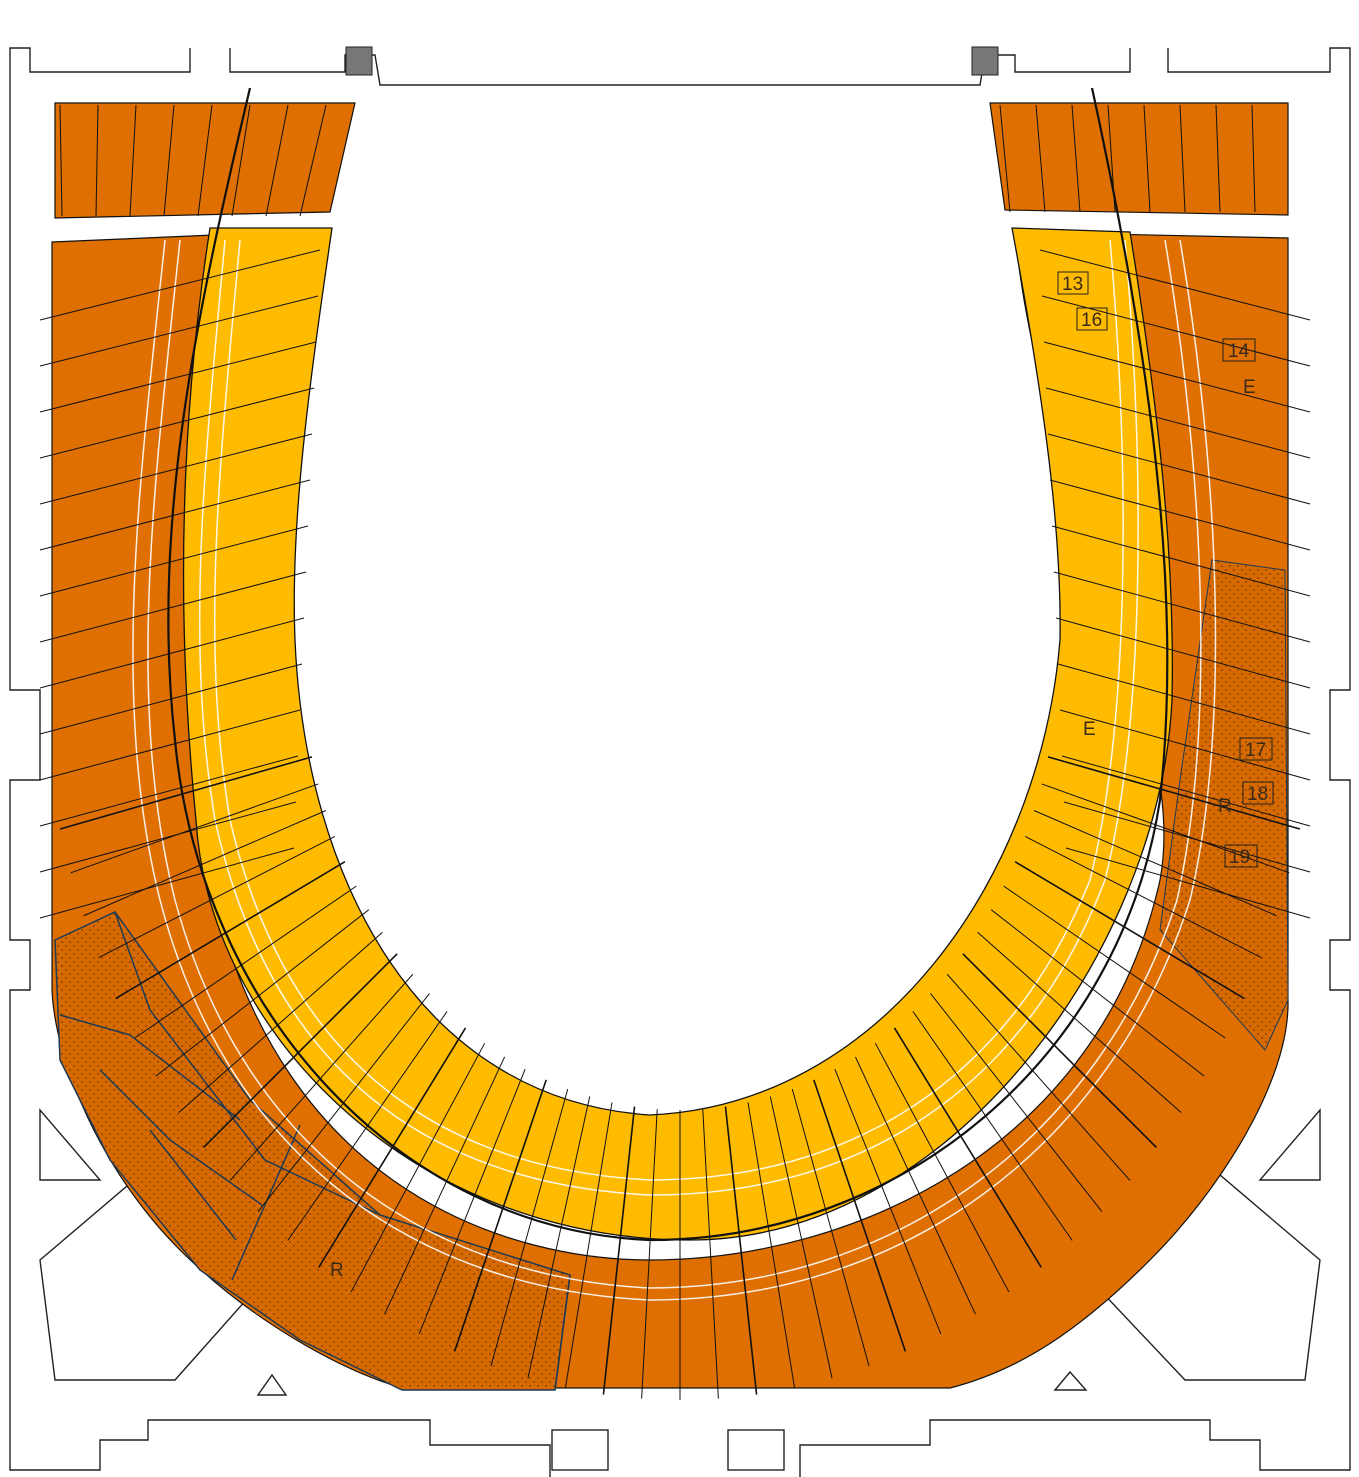  I want to click on dotted-zone-dividers, so click(315, 1151).